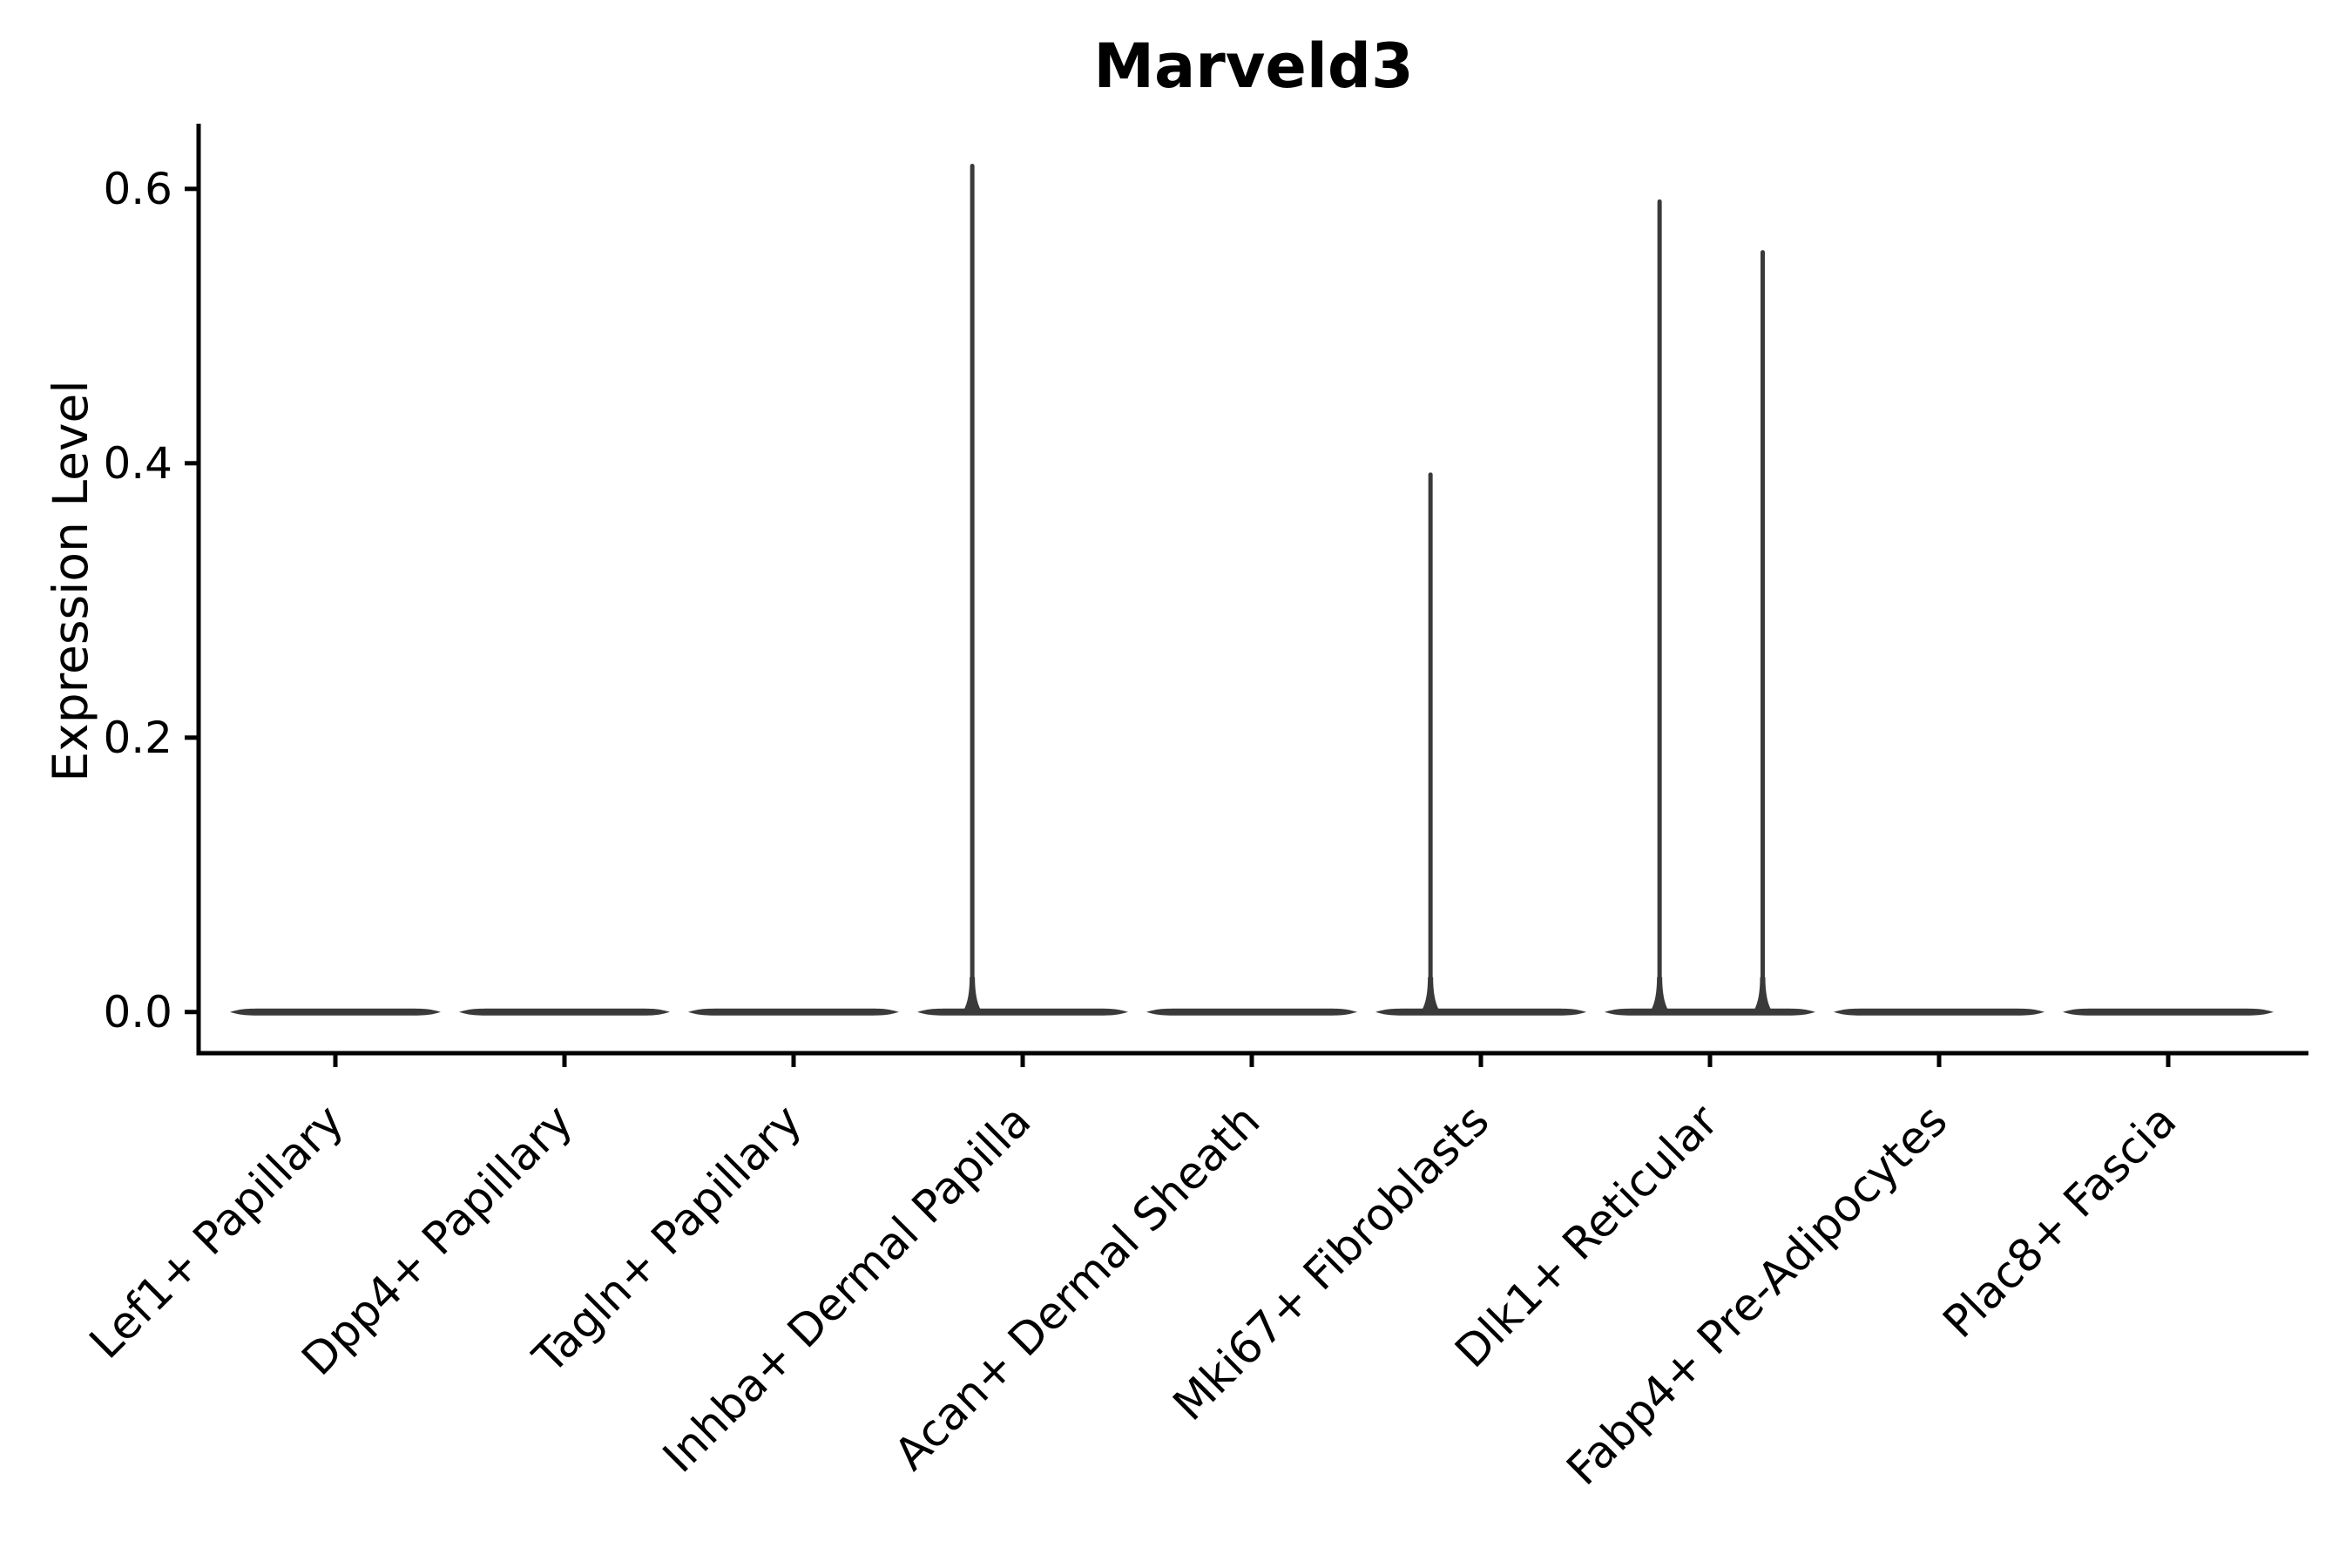 The image size is (2352, 1568). I want to click on x-tick-label: Fabp4+ Pre-Adipocytes, so click(1757, 1295).